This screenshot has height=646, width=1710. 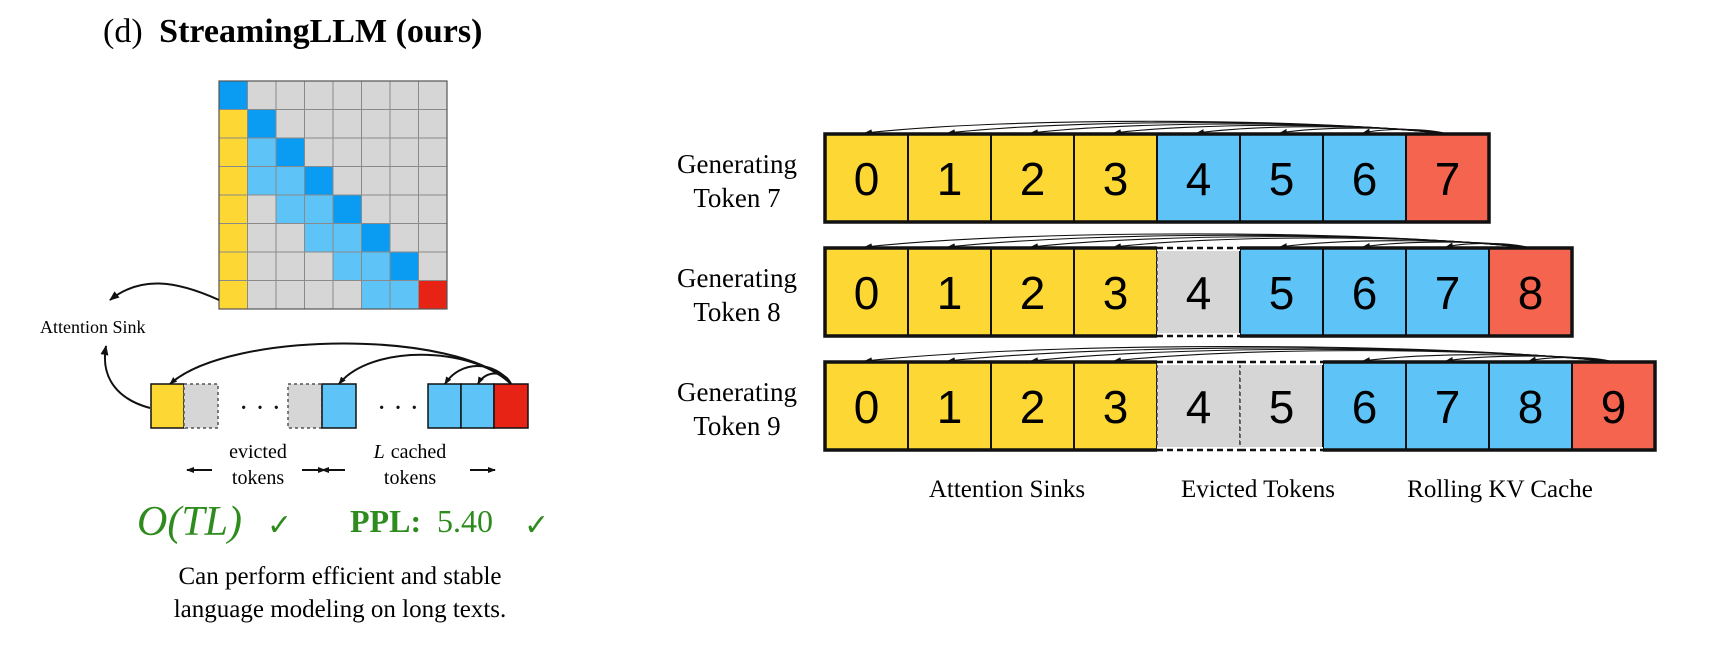 I want to click on ppl-value: 5.40, so click(x=465, y=521).